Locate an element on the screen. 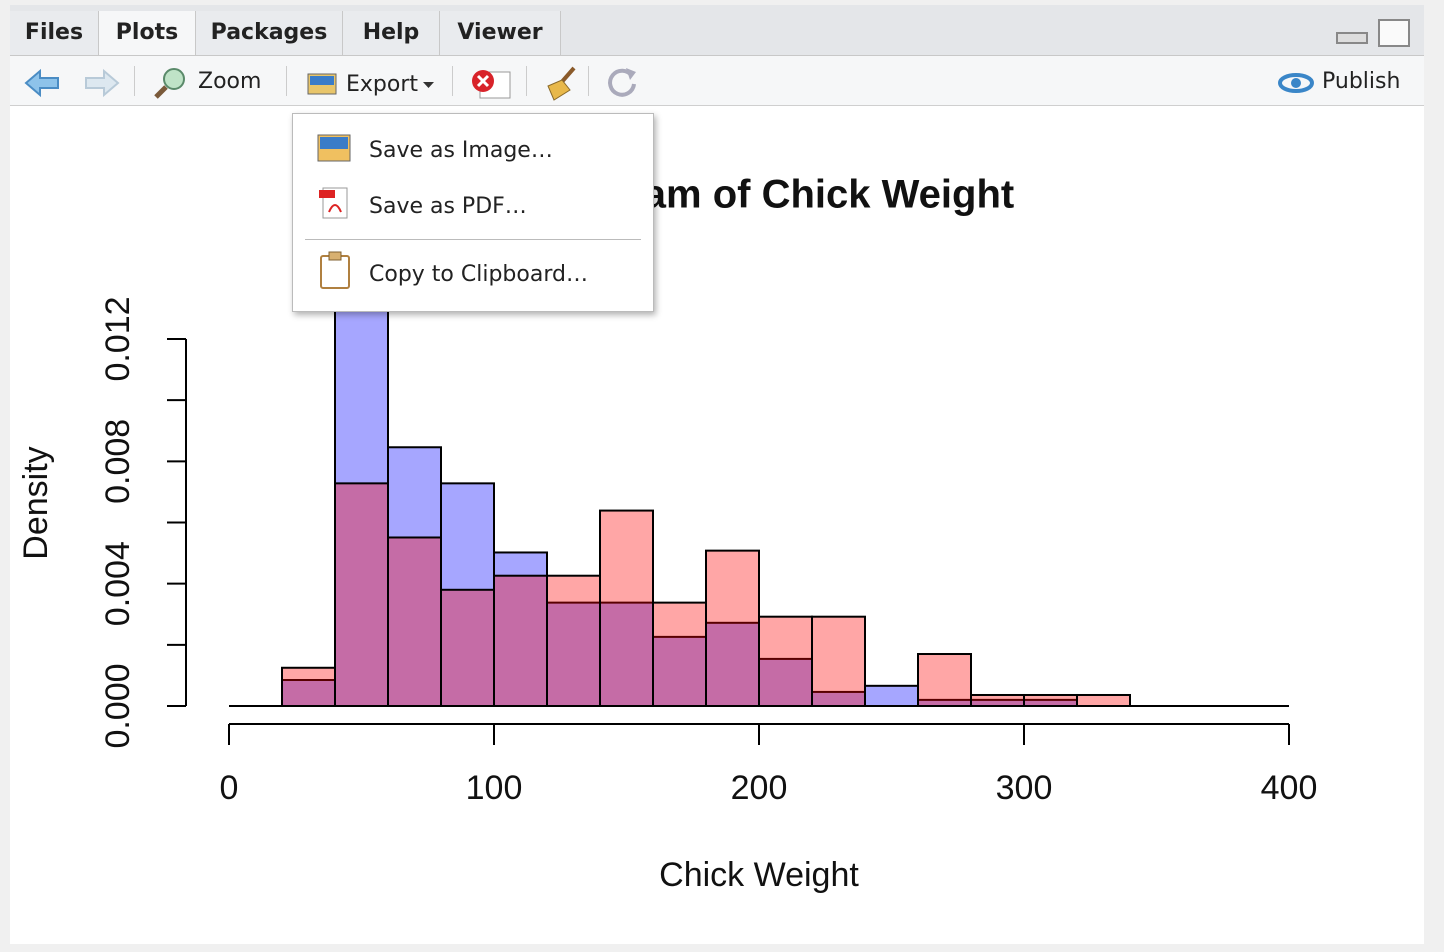  y-tick-label: 0.004 is located at coordinates (118, 583).